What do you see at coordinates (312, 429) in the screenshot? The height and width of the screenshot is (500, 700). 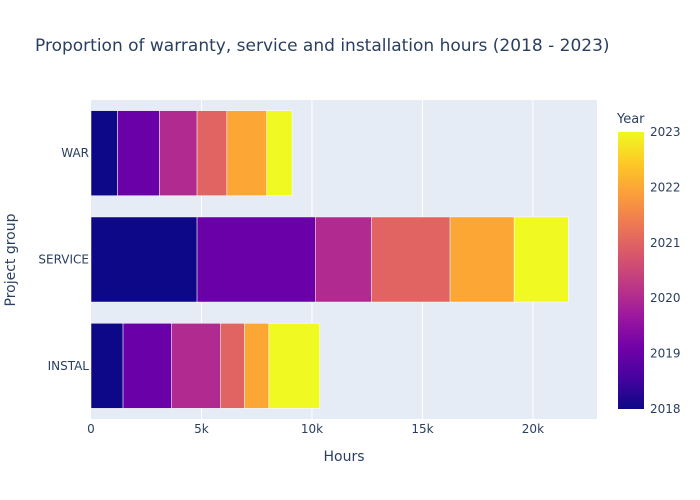 I see `x-tick-label: 10k` at bounding box center [312, 429].